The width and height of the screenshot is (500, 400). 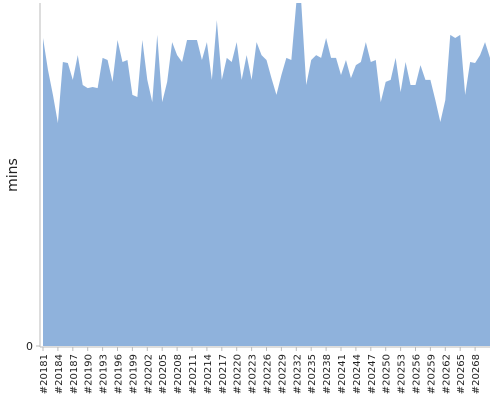 I want to click on x-tick-label: #20181, so click(x=44, y=374).